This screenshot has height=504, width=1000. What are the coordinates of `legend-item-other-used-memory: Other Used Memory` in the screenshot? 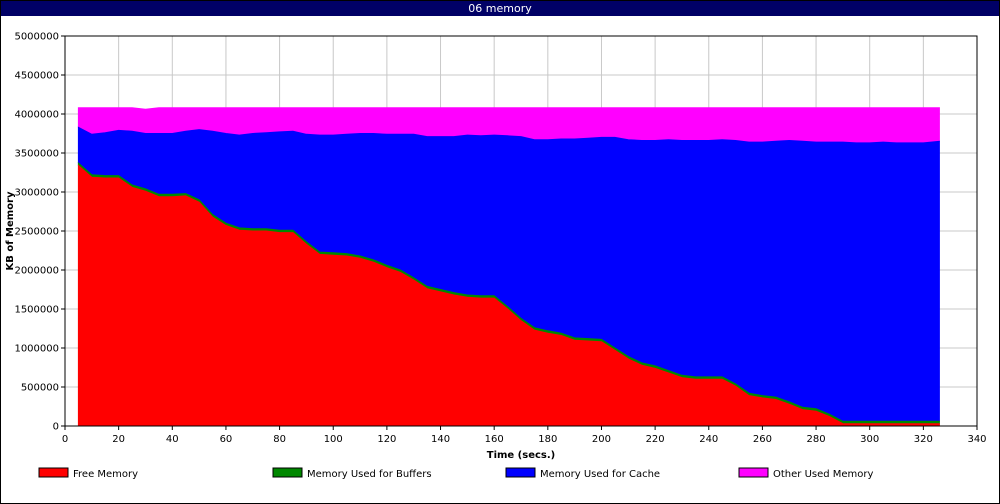 It's located at (806, 473).